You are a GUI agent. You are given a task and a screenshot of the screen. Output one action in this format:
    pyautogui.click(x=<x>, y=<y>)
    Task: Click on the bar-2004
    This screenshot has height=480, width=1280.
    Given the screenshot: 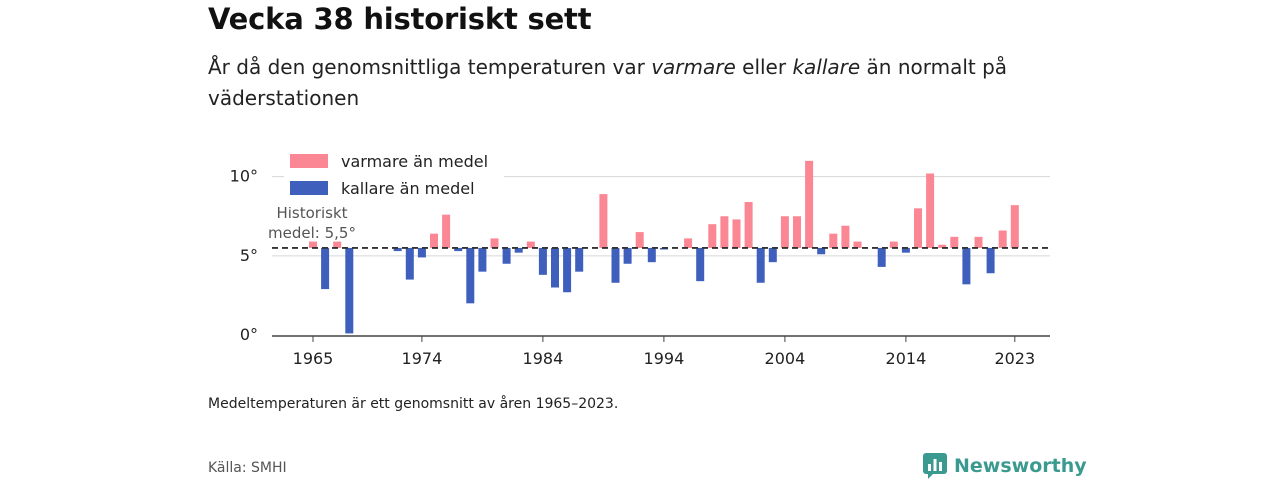 What is the action you would take?
    pyautogui.click(x=784, y=232)
    